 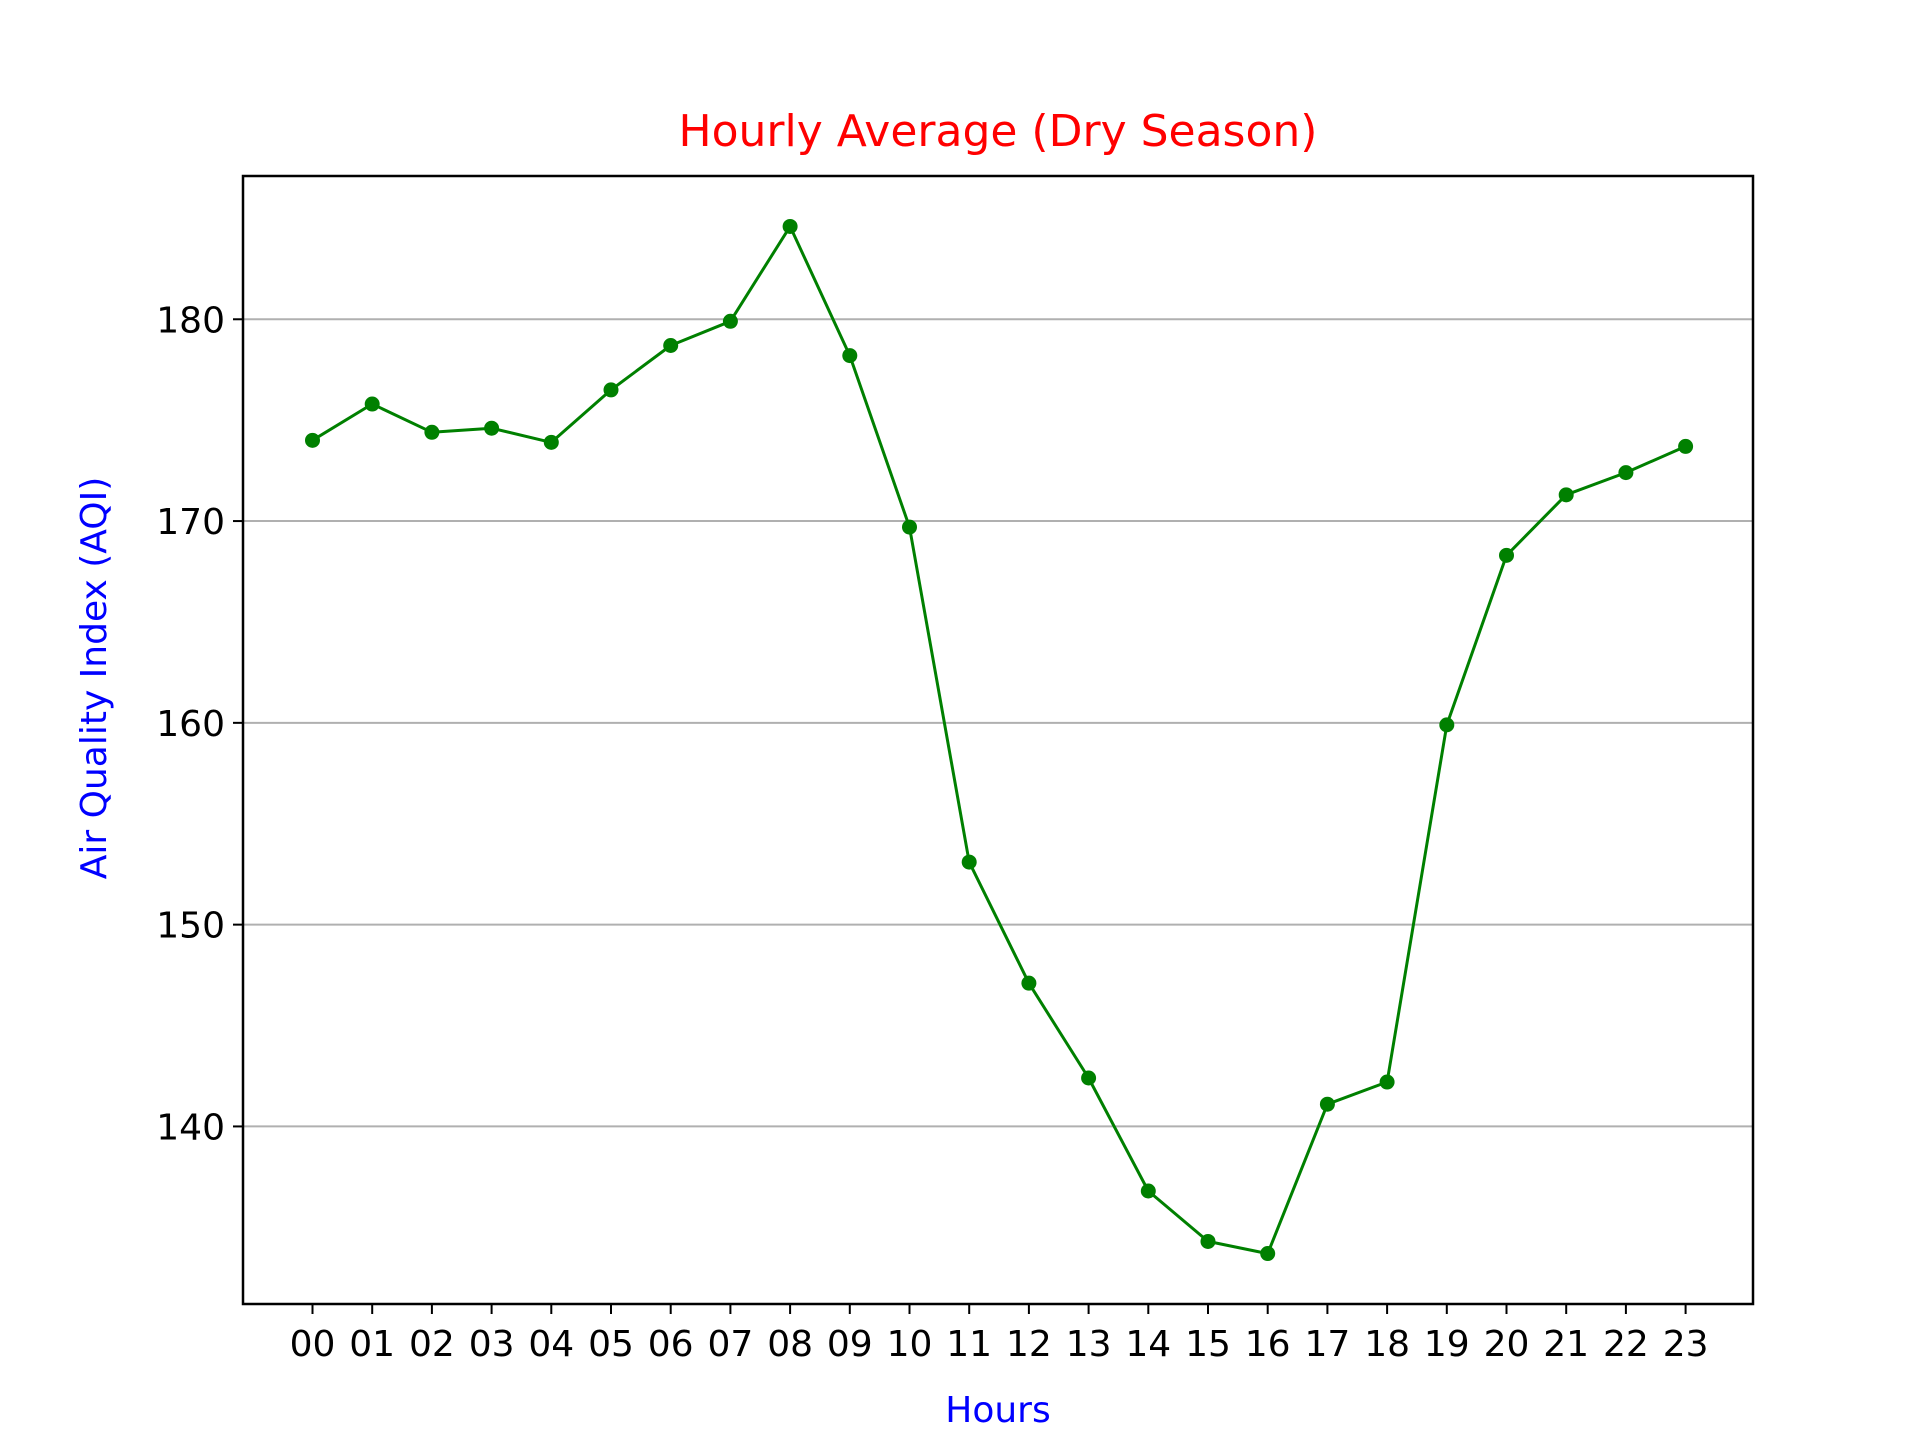 What do you see at coordinates (790, 1344) in the screenshot?
I see `x-tick-label: 08` at bounding box center [790, 1344].